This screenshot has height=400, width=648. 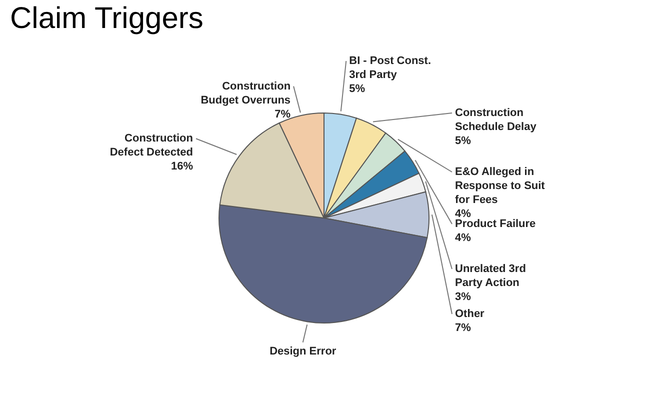 What do you see at coordinates (490, 276) in the screenshot?
I see `slice-label: Unrelated 3rd Party Action` at bounding box center [490, 276].